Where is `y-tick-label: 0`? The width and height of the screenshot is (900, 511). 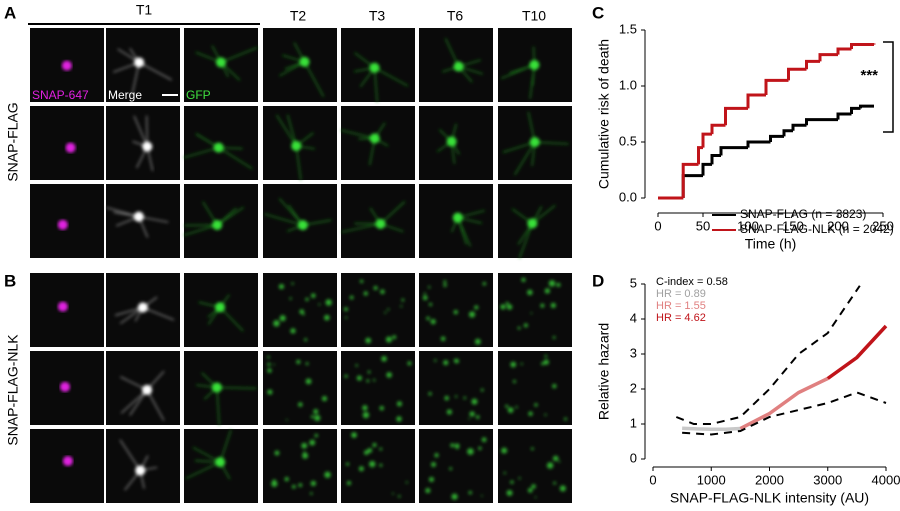
y-tick-label: 0 is located at coordinates (633, 457).